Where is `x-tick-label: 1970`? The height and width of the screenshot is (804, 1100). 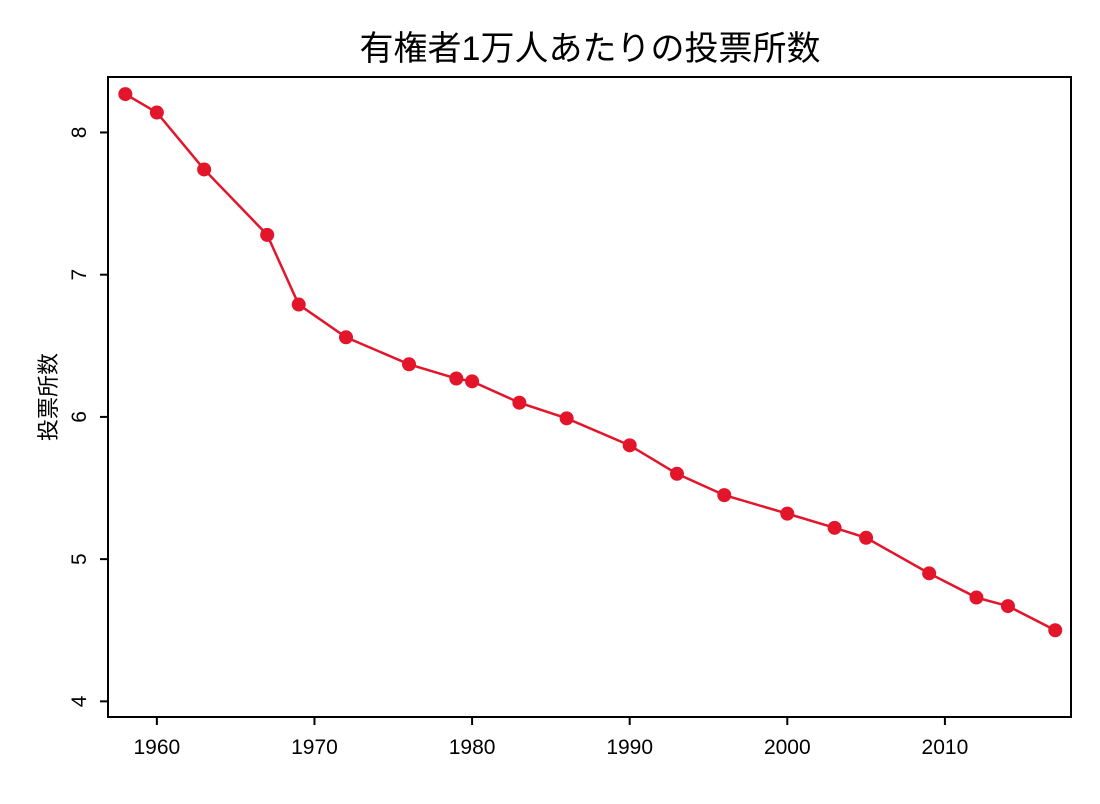
x-tick-label: 1970 is located at coordinates (314, 747).